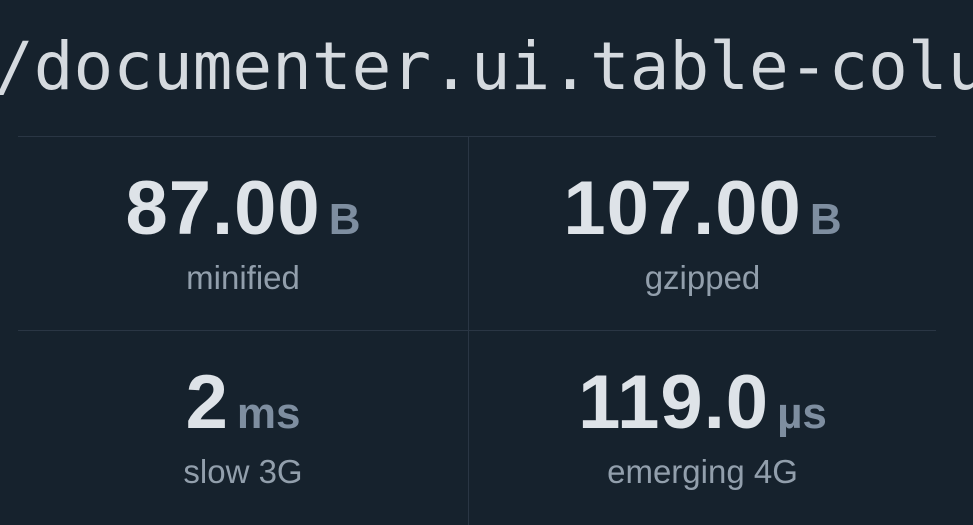 The height and width of the screenshot is (525, 973). Describe the element at coordinates (674, 402) in the screenshot. I see `stat-value: 119.0` at that location.